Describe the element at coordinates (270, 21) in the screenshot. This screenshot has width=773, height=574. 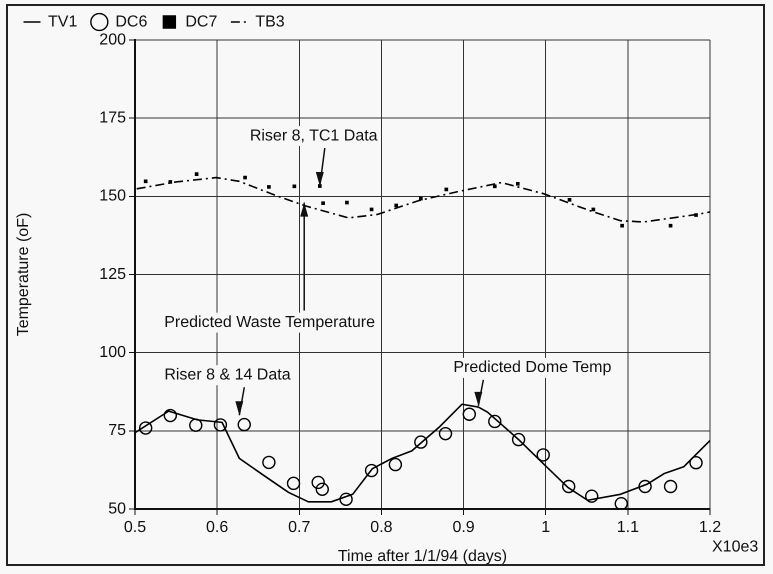
I see `legend-label: TB3` at that location.